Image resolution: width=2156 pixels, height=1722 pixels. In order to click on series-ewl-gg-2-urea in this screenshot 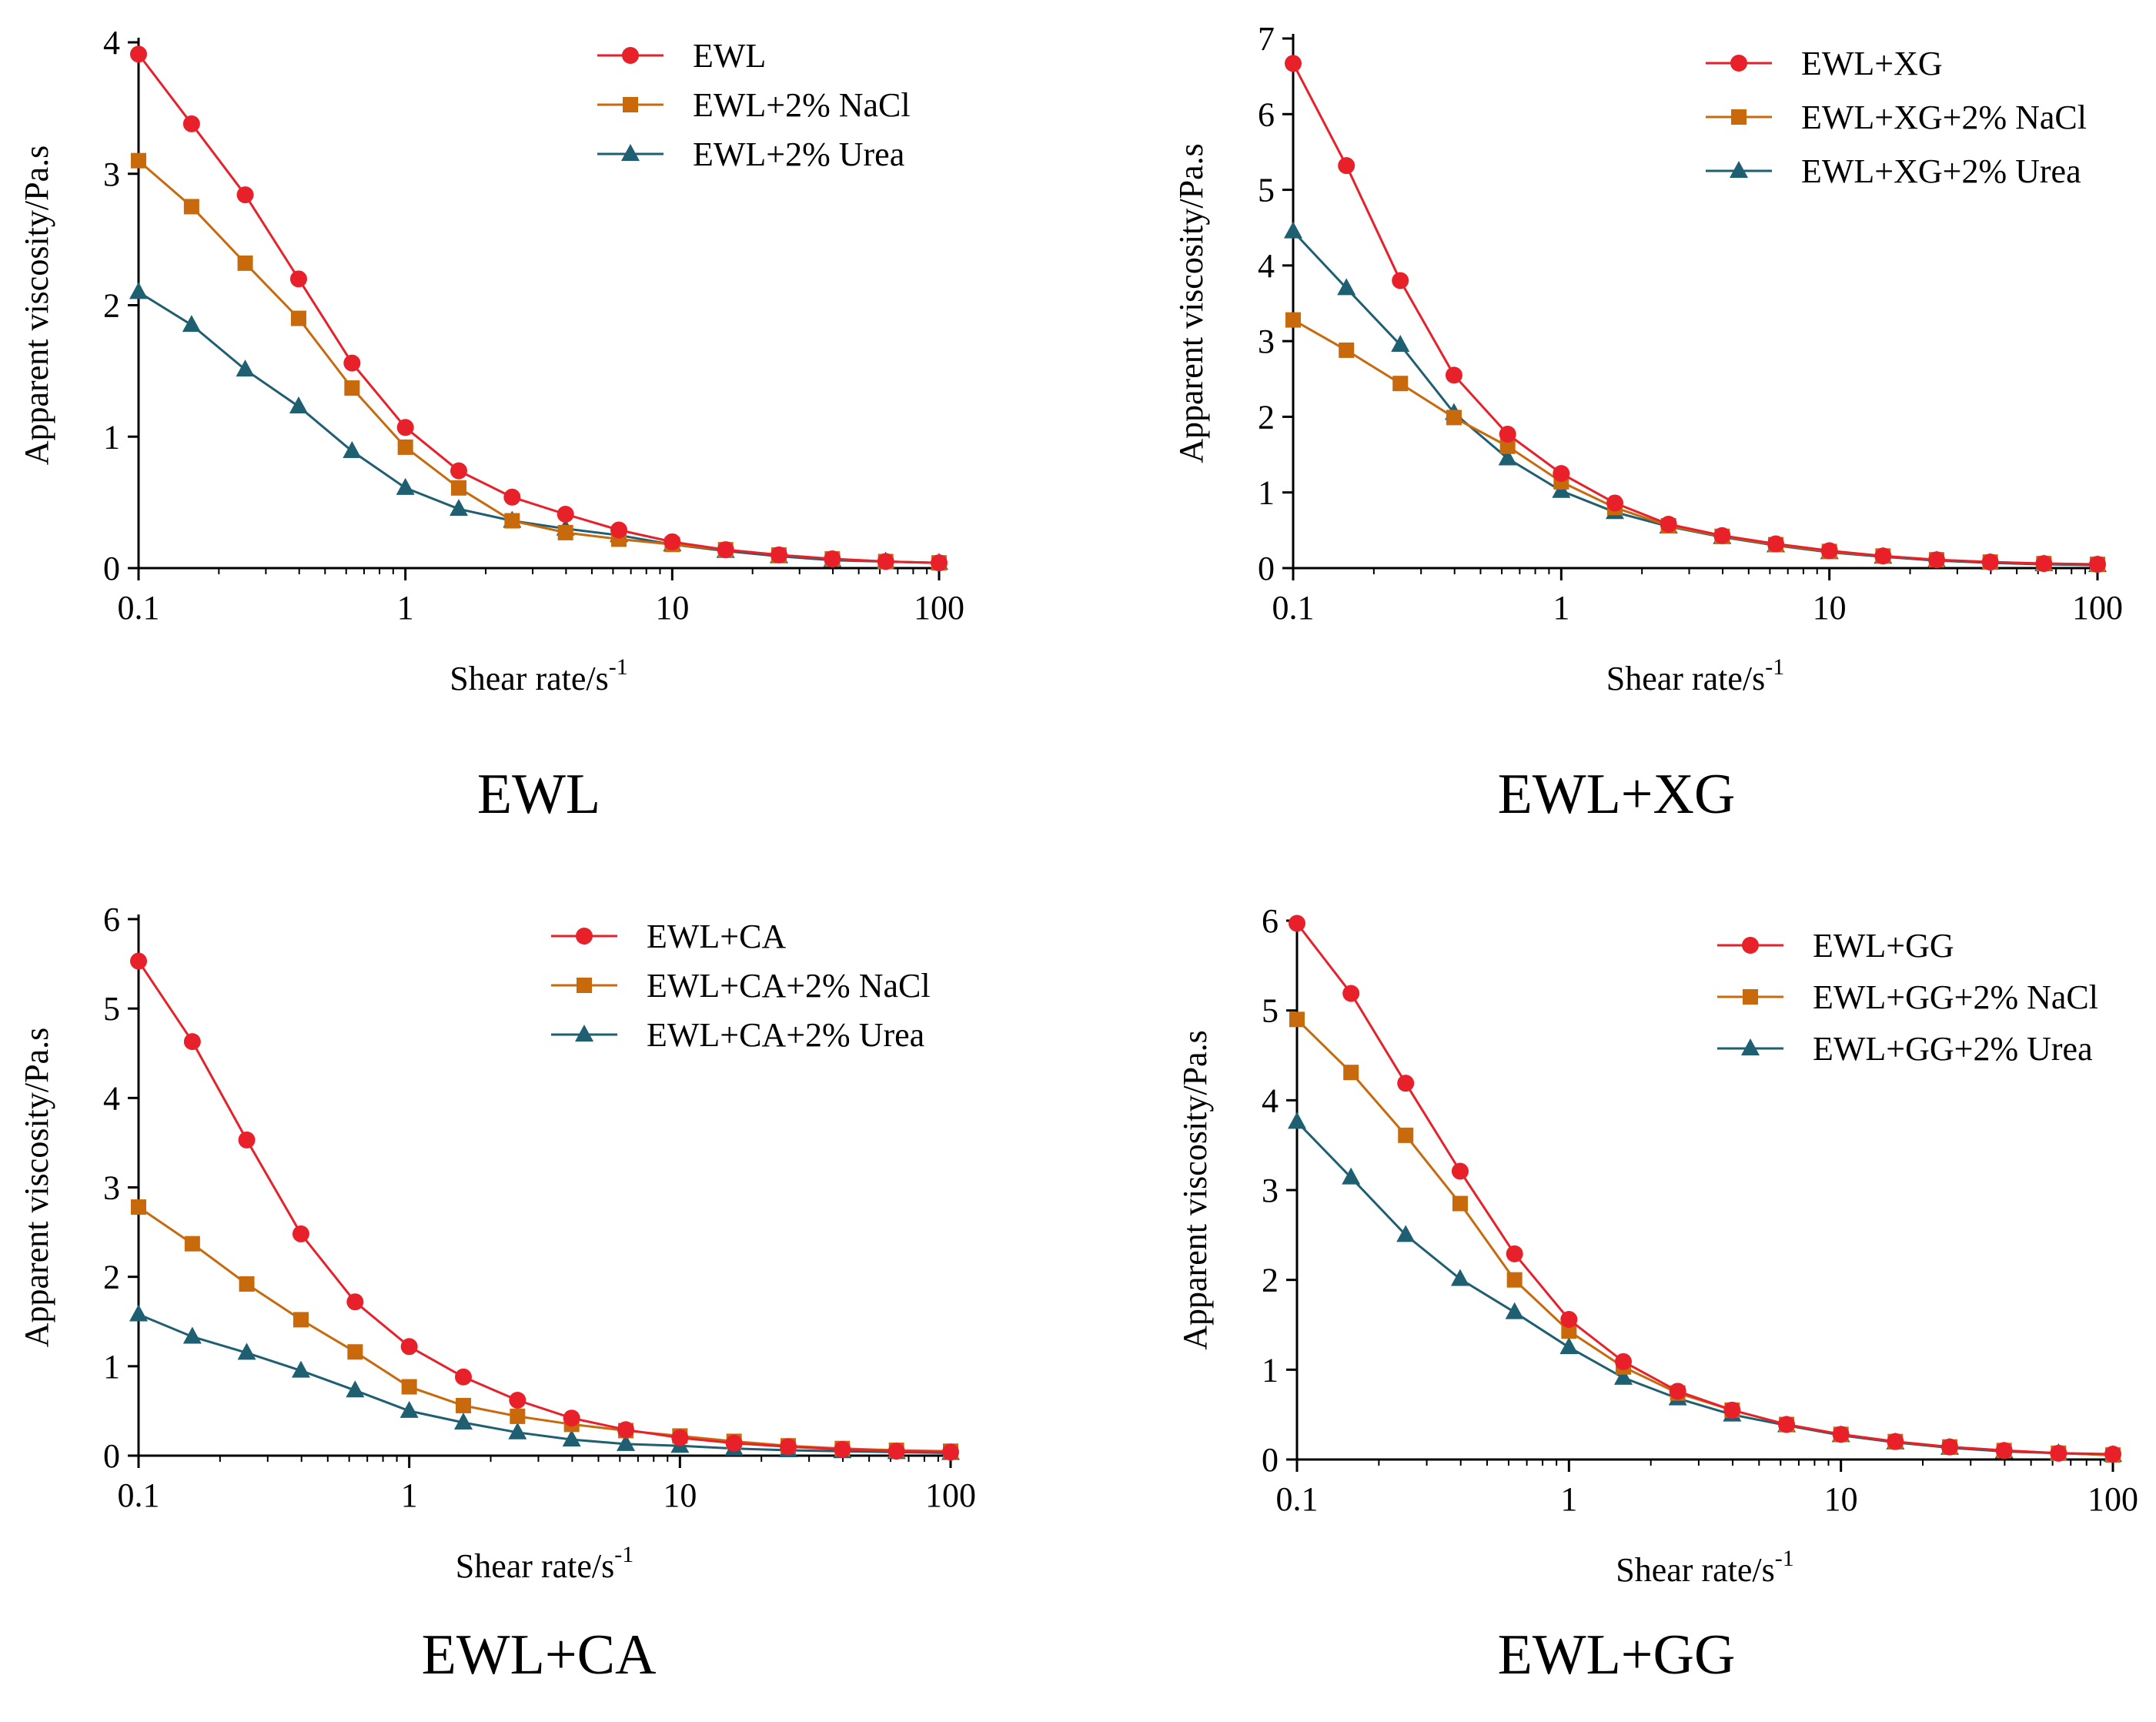, I will do `click(1705, 1287)`.